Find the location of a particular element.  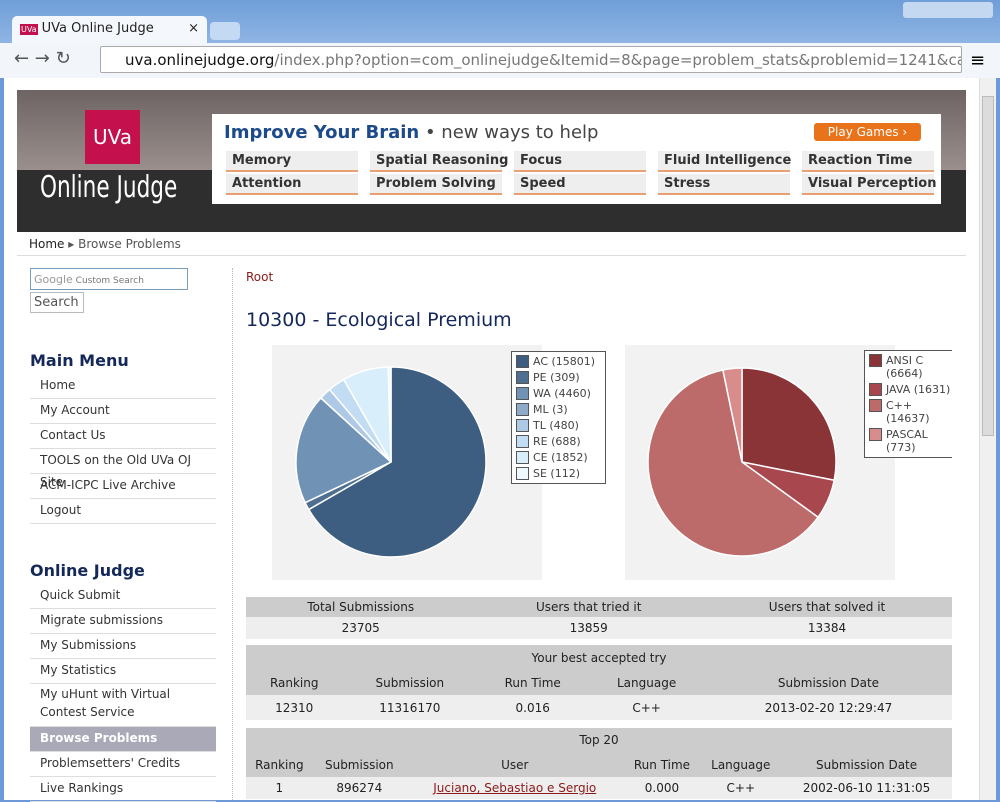

cell: 2002-06-10 11:31:05 is located at coordinates (866, 788).